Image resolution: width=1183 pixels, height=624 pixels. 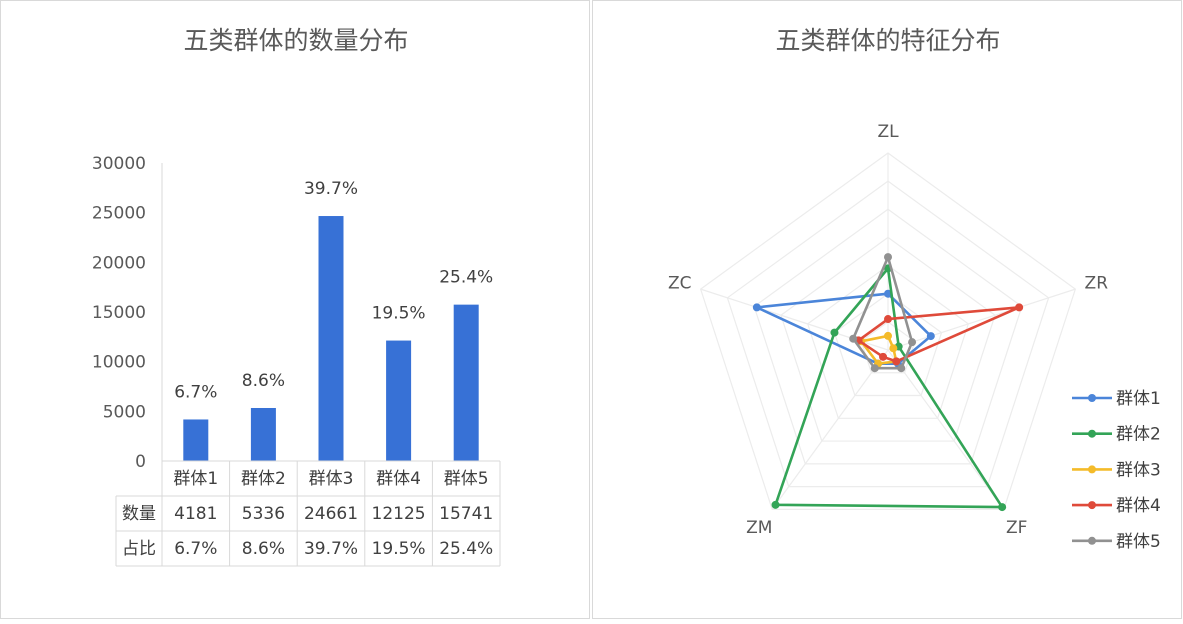 What do you see at coordinates (139, 549) in the screenshot?
I see `table-row-label: 占比` at bounding box center [139, 549].